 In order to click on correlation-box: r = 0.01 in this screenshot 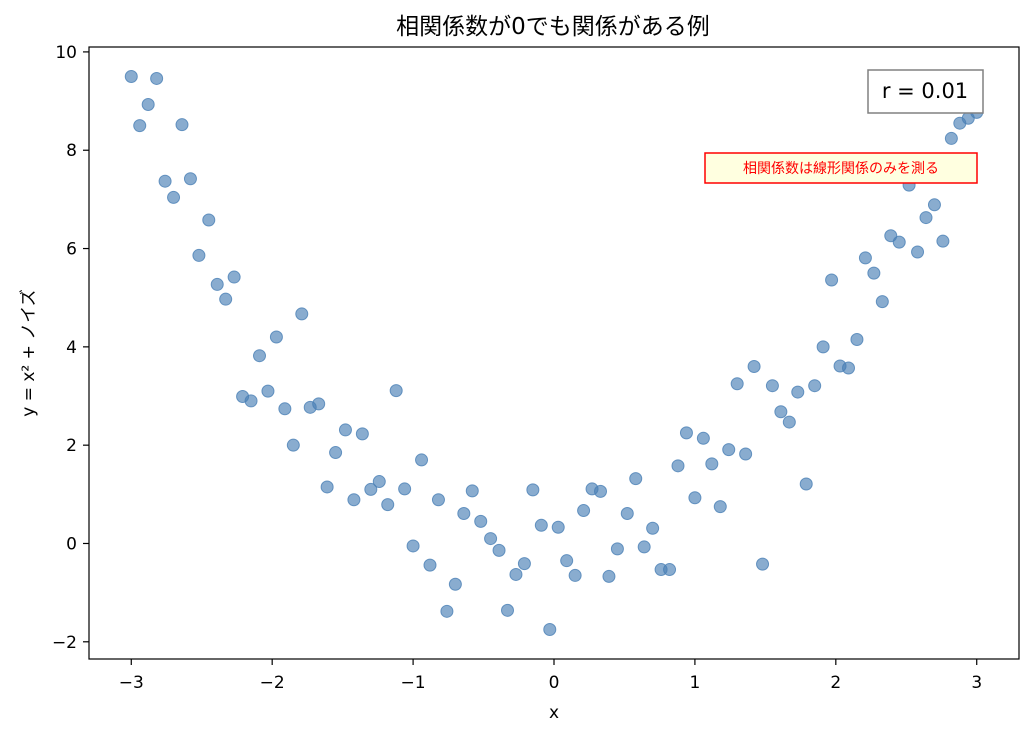, I will do `click(925, 91)`.